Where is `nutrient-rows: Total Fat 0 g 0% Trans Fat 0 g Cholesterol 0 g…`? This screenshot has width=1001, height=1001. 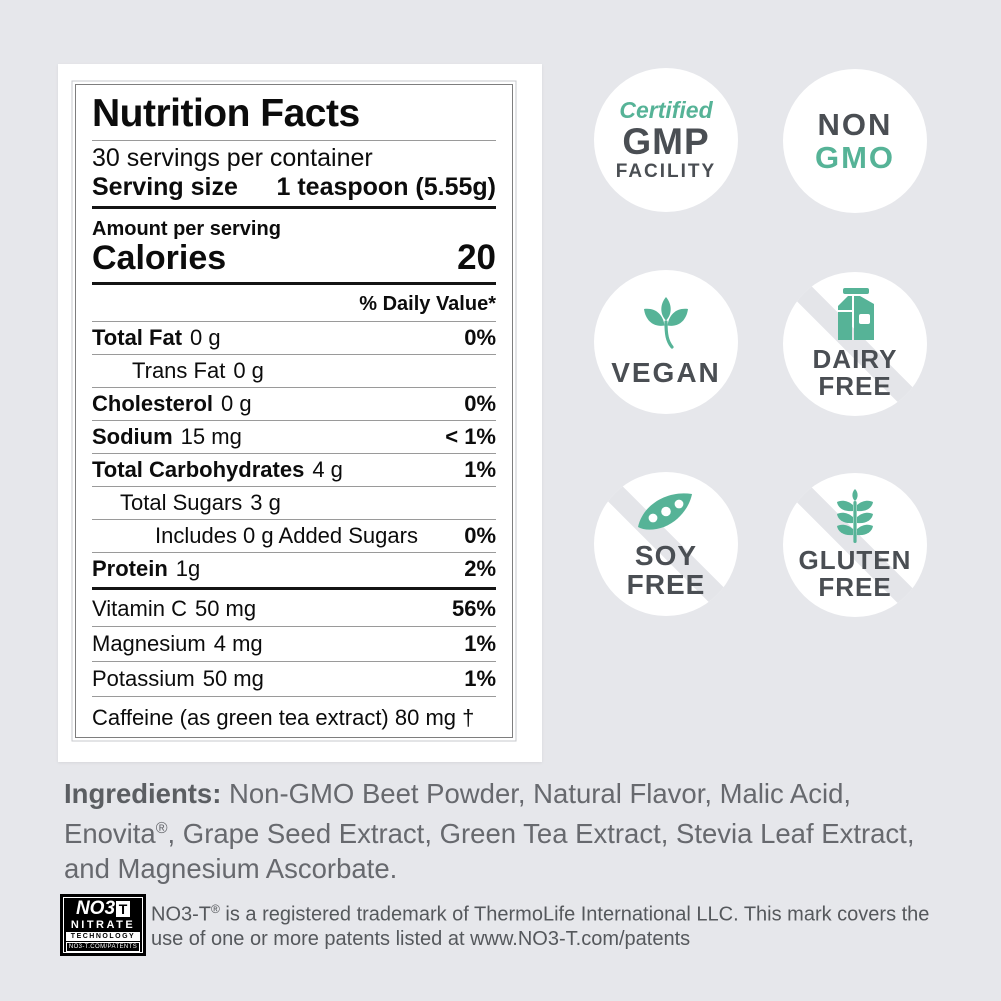 nutrient-rows: Total Fat 0 g 0% Trans Fat 0 g Cholesterol 0 g… is located at coordinates (294, 453).